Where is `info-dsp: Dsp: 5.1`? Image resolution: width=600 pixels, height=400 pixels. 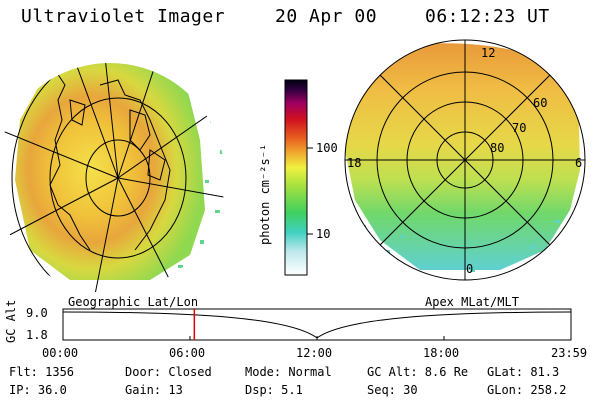
info-dsp: Dsp: 5.1 is located at coordinates (274, 390).